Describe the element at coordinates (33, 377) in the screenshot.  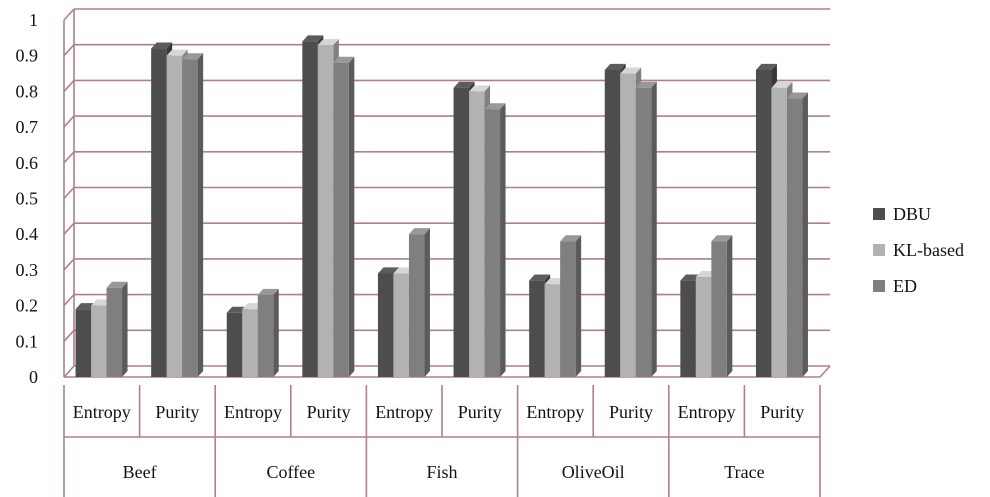
I see `y-tick-label: 0` at that location.